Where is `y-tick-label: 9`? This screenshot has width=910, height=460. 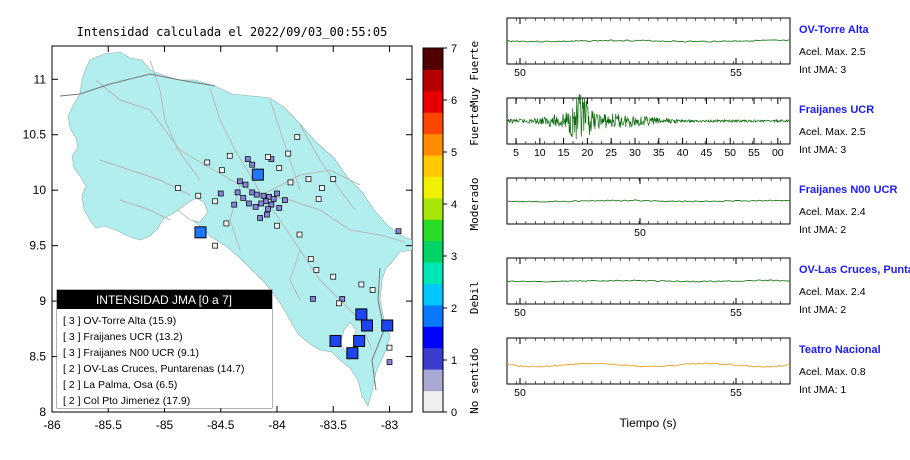 y-tick-label: 9 is located at coordinates (42, 301).